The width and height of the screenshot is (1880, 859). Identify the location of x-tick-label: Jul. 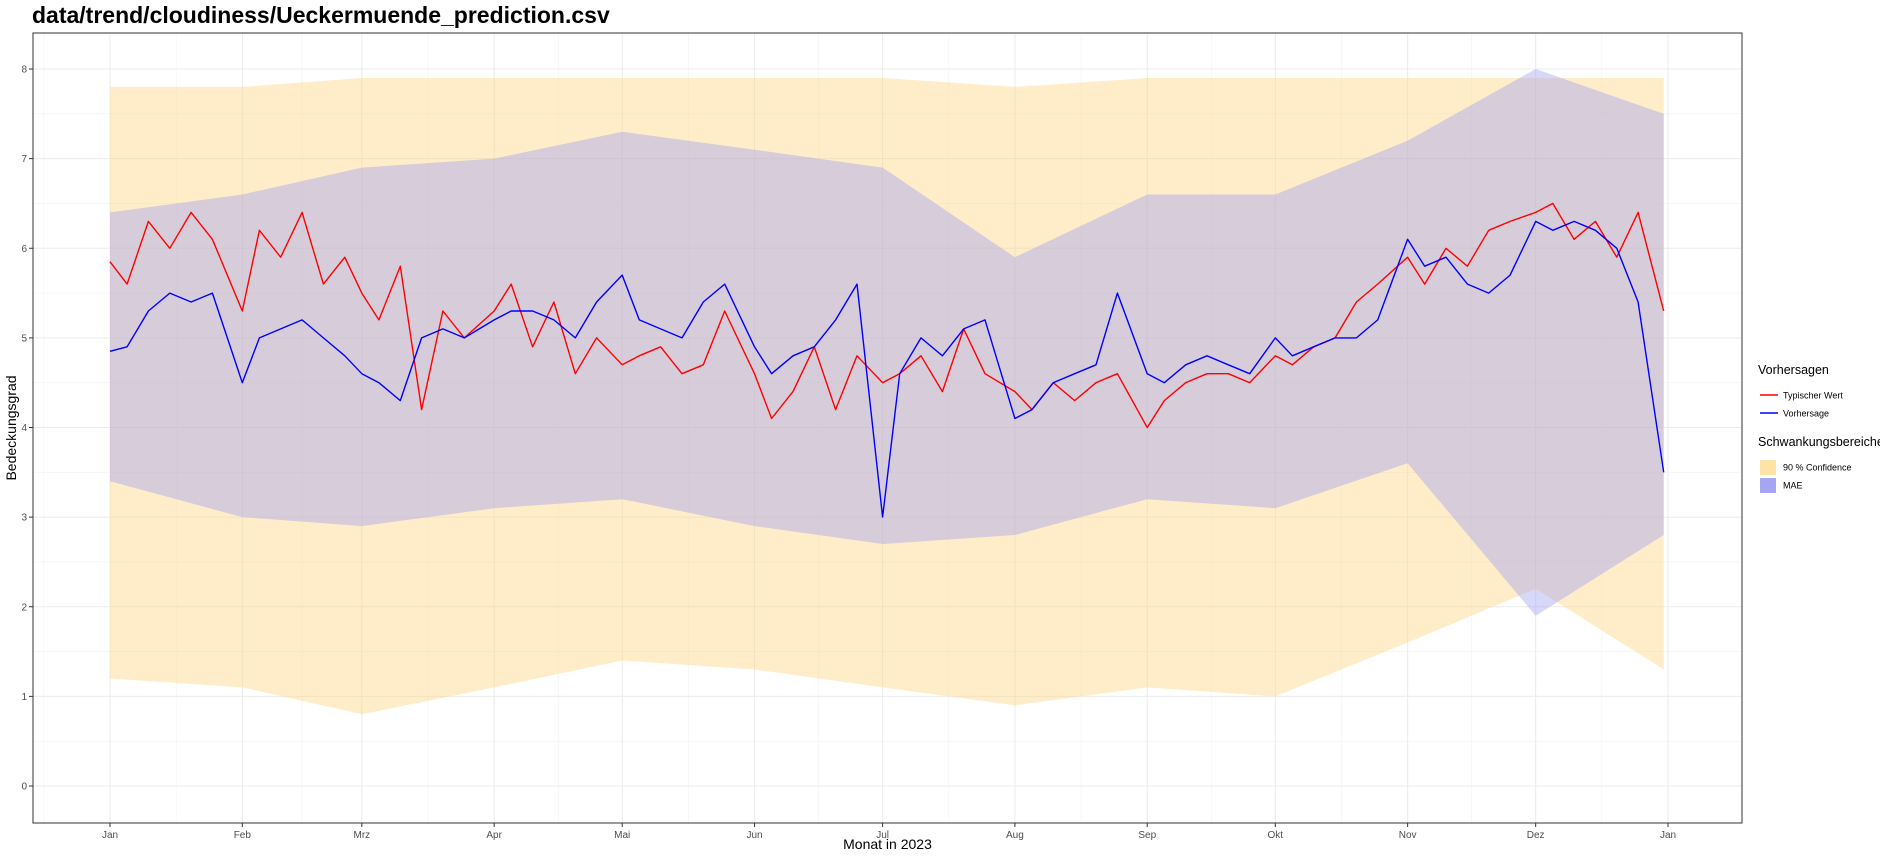
(882, 835).